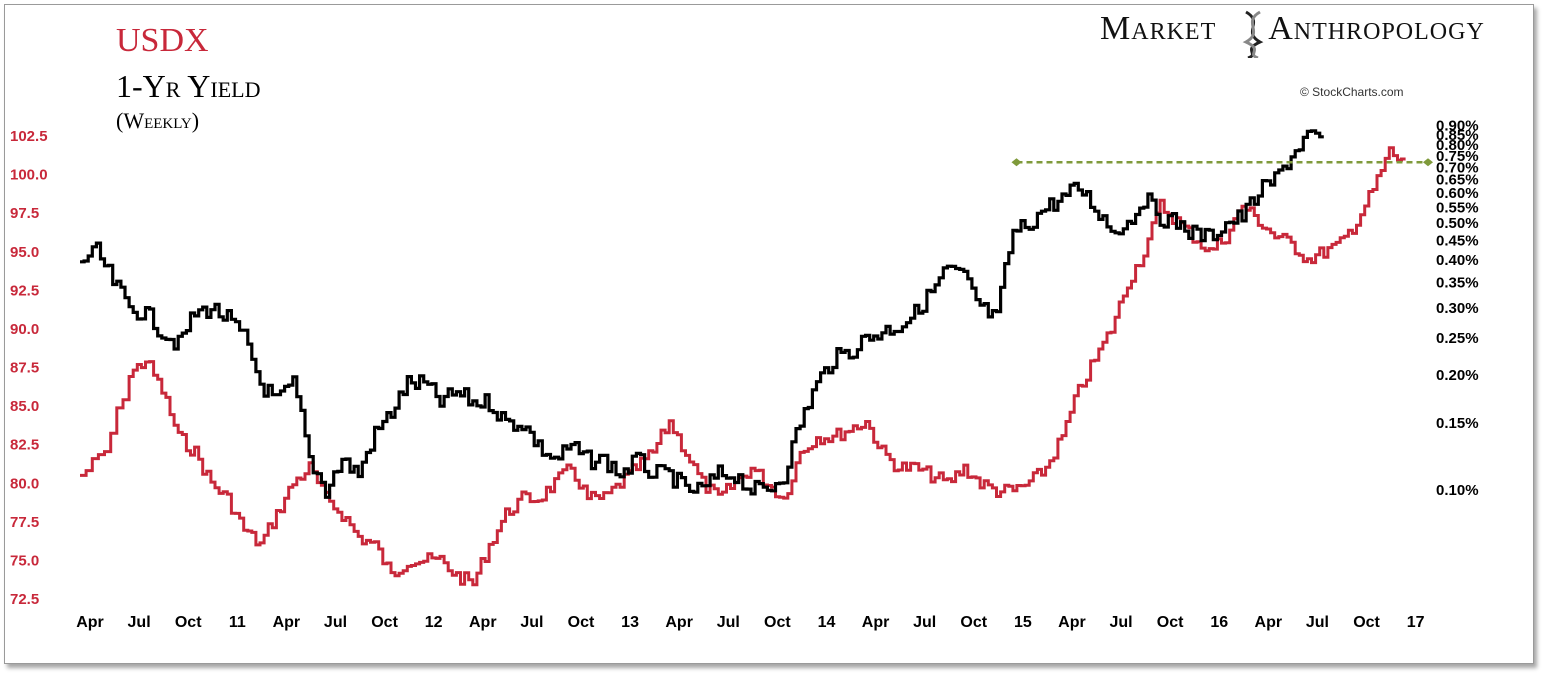 This screenshot has height=675, width=1548. I want to click on left-axis-tick-label: 102.5, so click(29, 136).